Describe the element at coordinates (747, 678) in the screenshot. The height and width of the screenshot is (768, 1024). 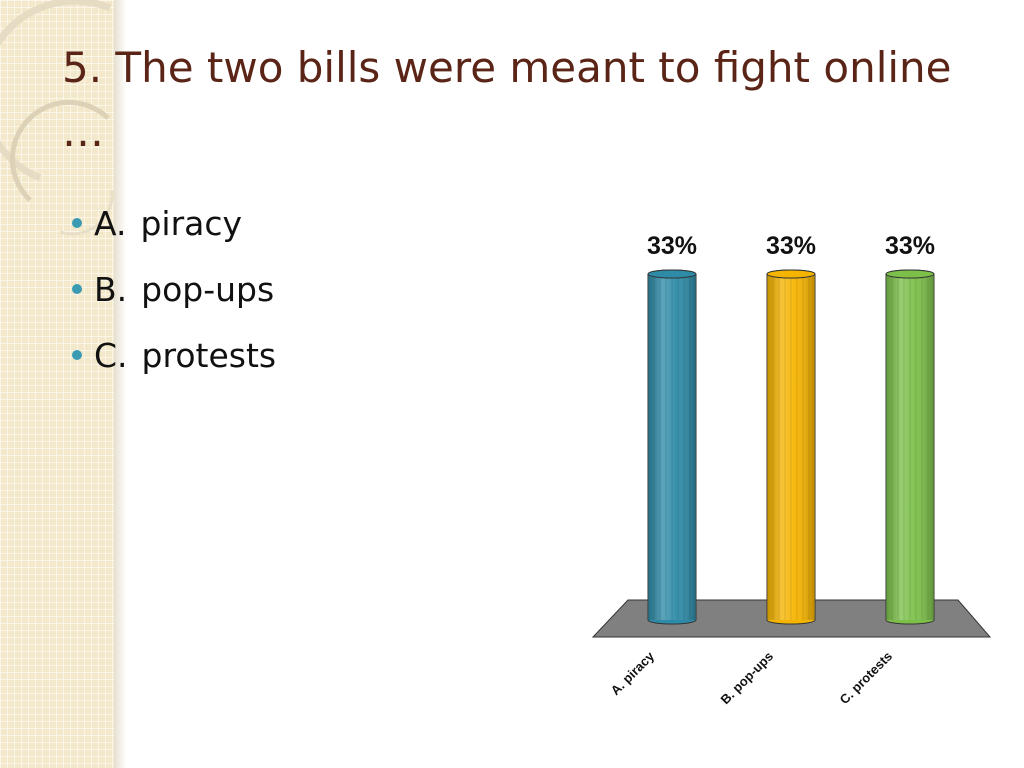
I see `category-tick-label: B. pop-ups` at that location.